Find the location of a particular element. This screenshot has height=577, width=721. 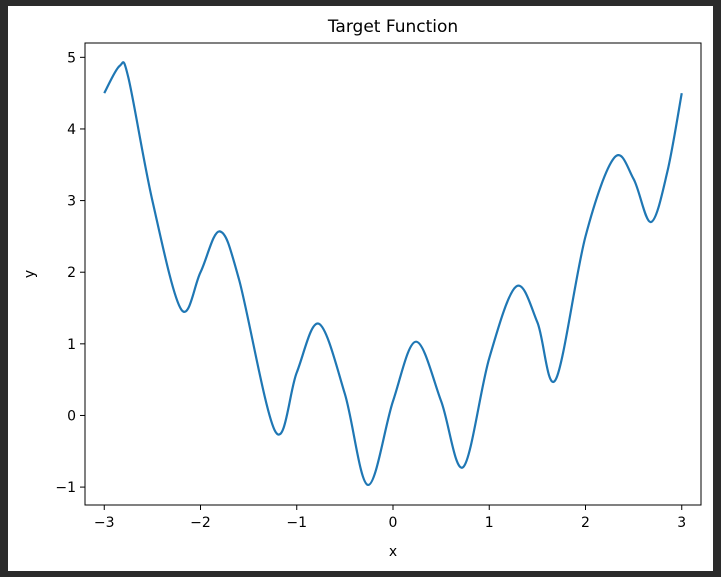

y-axis-label: y is located at coordinates (30, 274).